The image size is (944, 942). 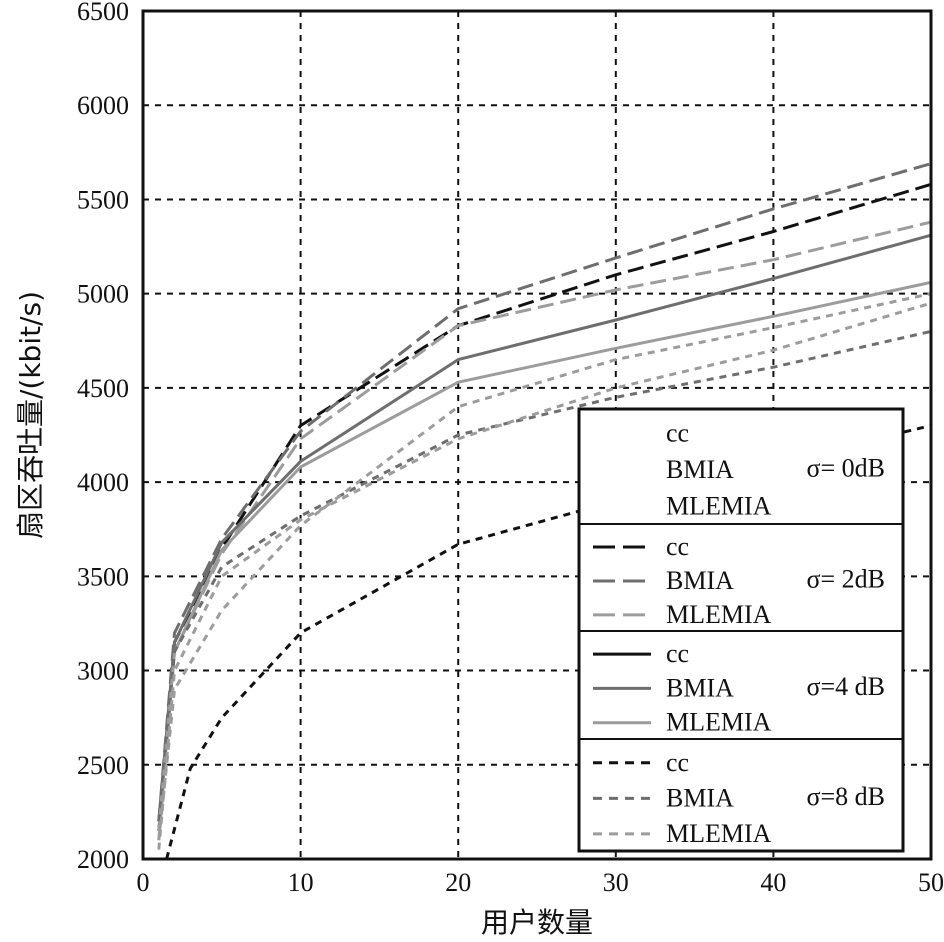 What do you see at coordinates (103, 105) in the screenshot?
I see `y-tick-label: 6000` at bounding box center [103, 105].